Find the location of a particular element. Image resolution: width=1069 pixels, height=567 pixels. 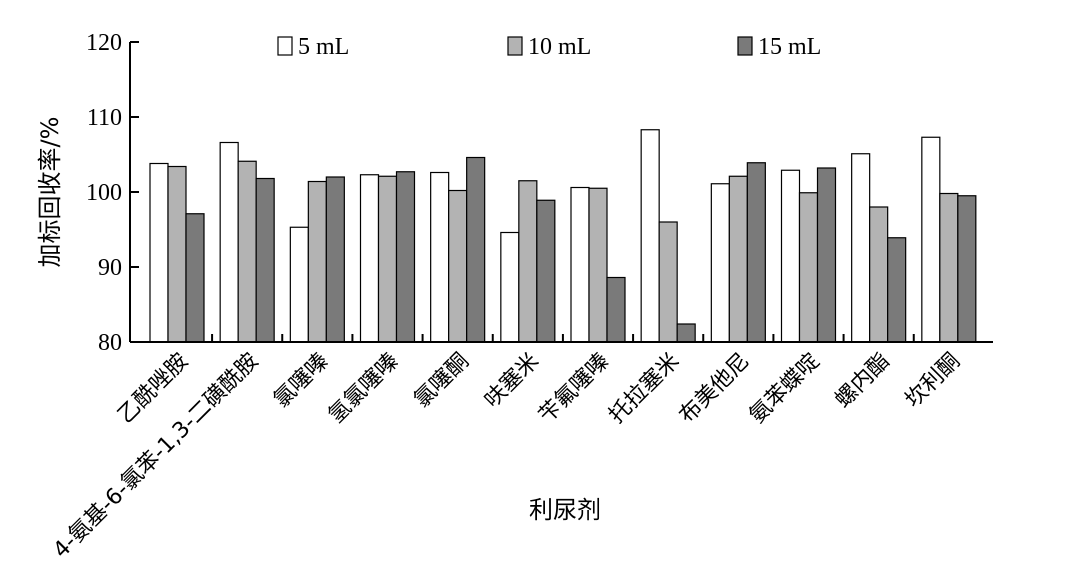

legend-label: 15 mL is located at coordinates (789, 47).